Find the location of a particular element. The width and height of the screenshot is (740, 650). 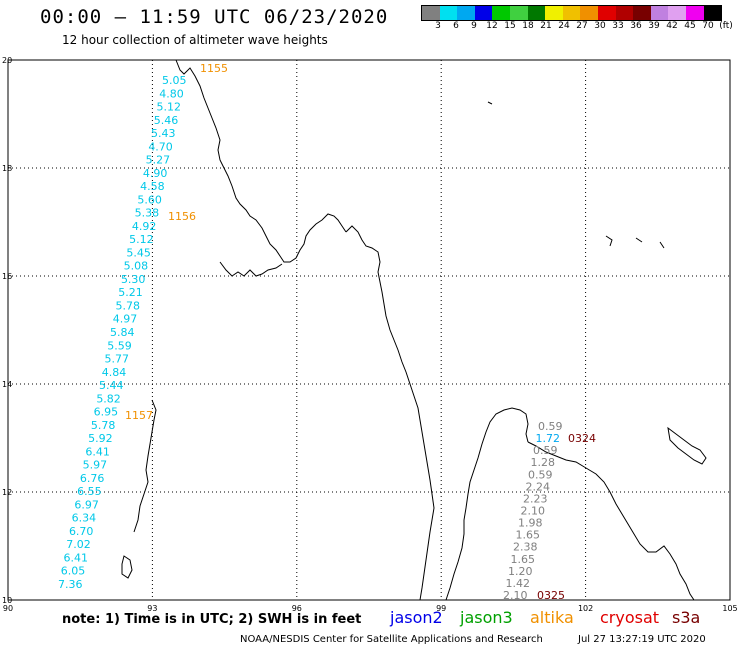

swh-value: 5.44 is located at coordinates (111, 385).